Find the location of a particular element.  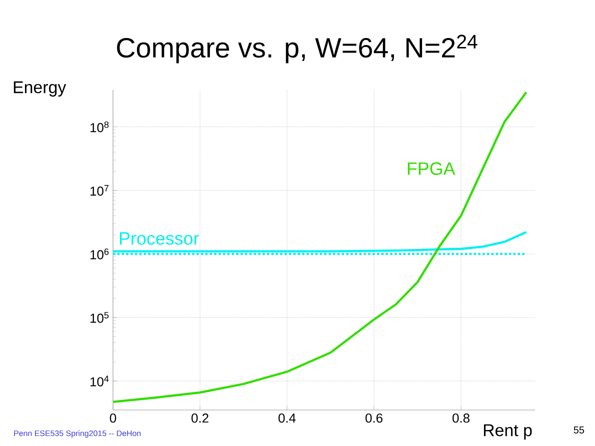

y-tick-label: 10$^{5}$ is located at coordinates (99, 317).